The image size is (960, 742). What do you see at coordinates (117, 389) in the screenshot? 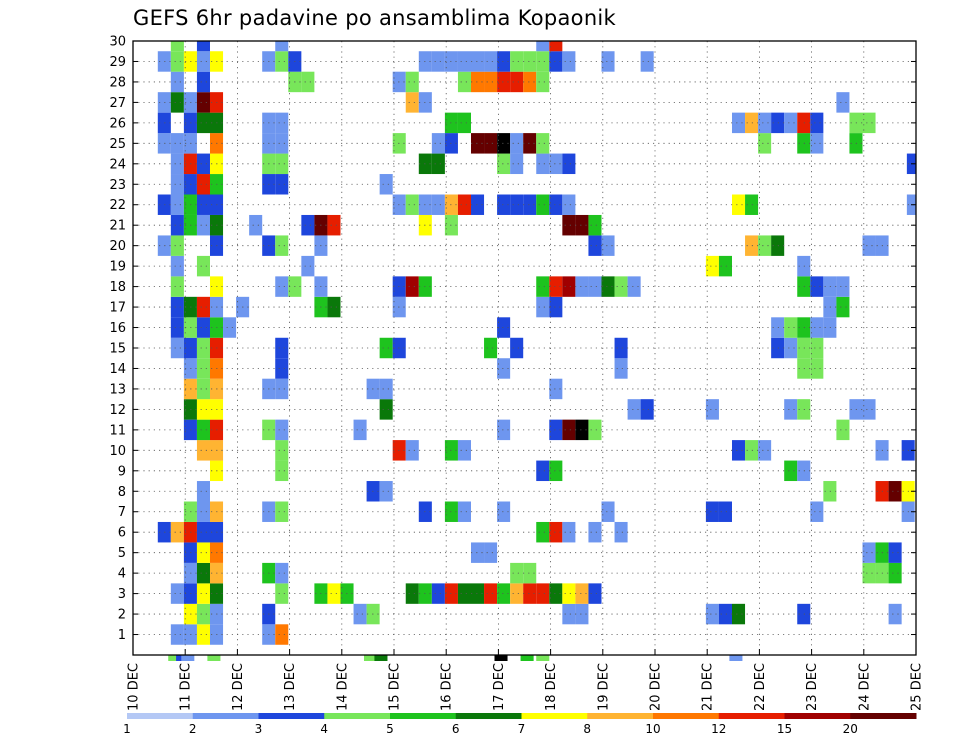
I see `y-tick-label: 13` at bounding box center [117, 389].